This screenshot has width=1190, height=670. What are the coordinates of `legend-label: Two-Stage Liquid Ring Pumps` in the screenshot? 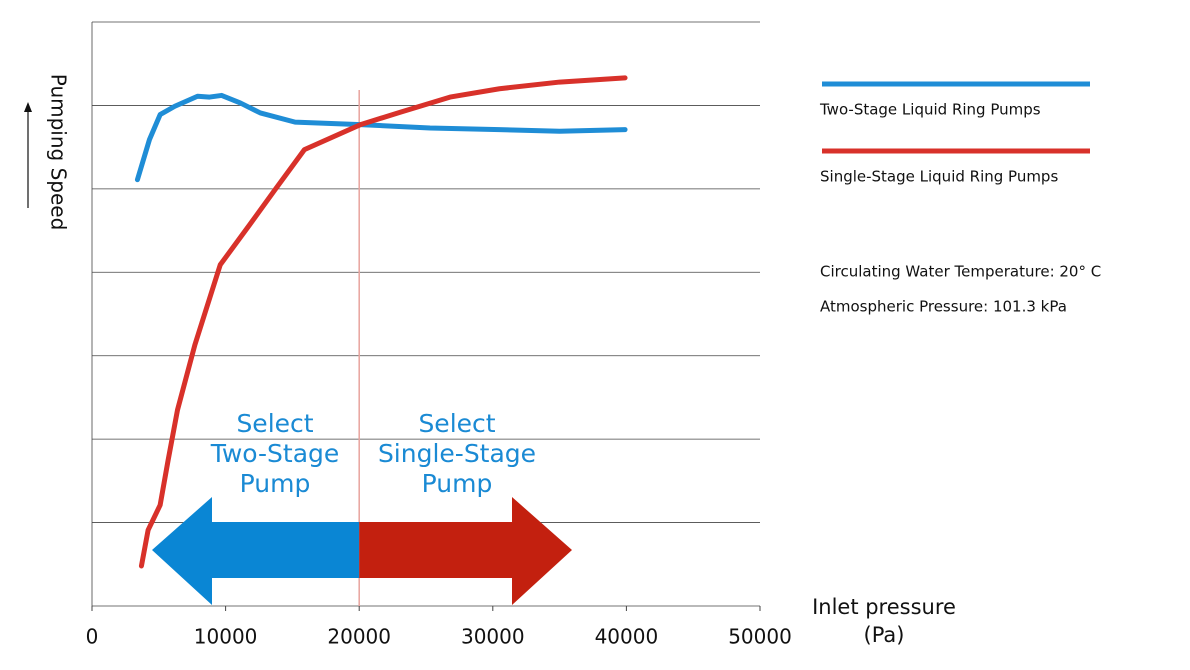 It's located at (930, 110).